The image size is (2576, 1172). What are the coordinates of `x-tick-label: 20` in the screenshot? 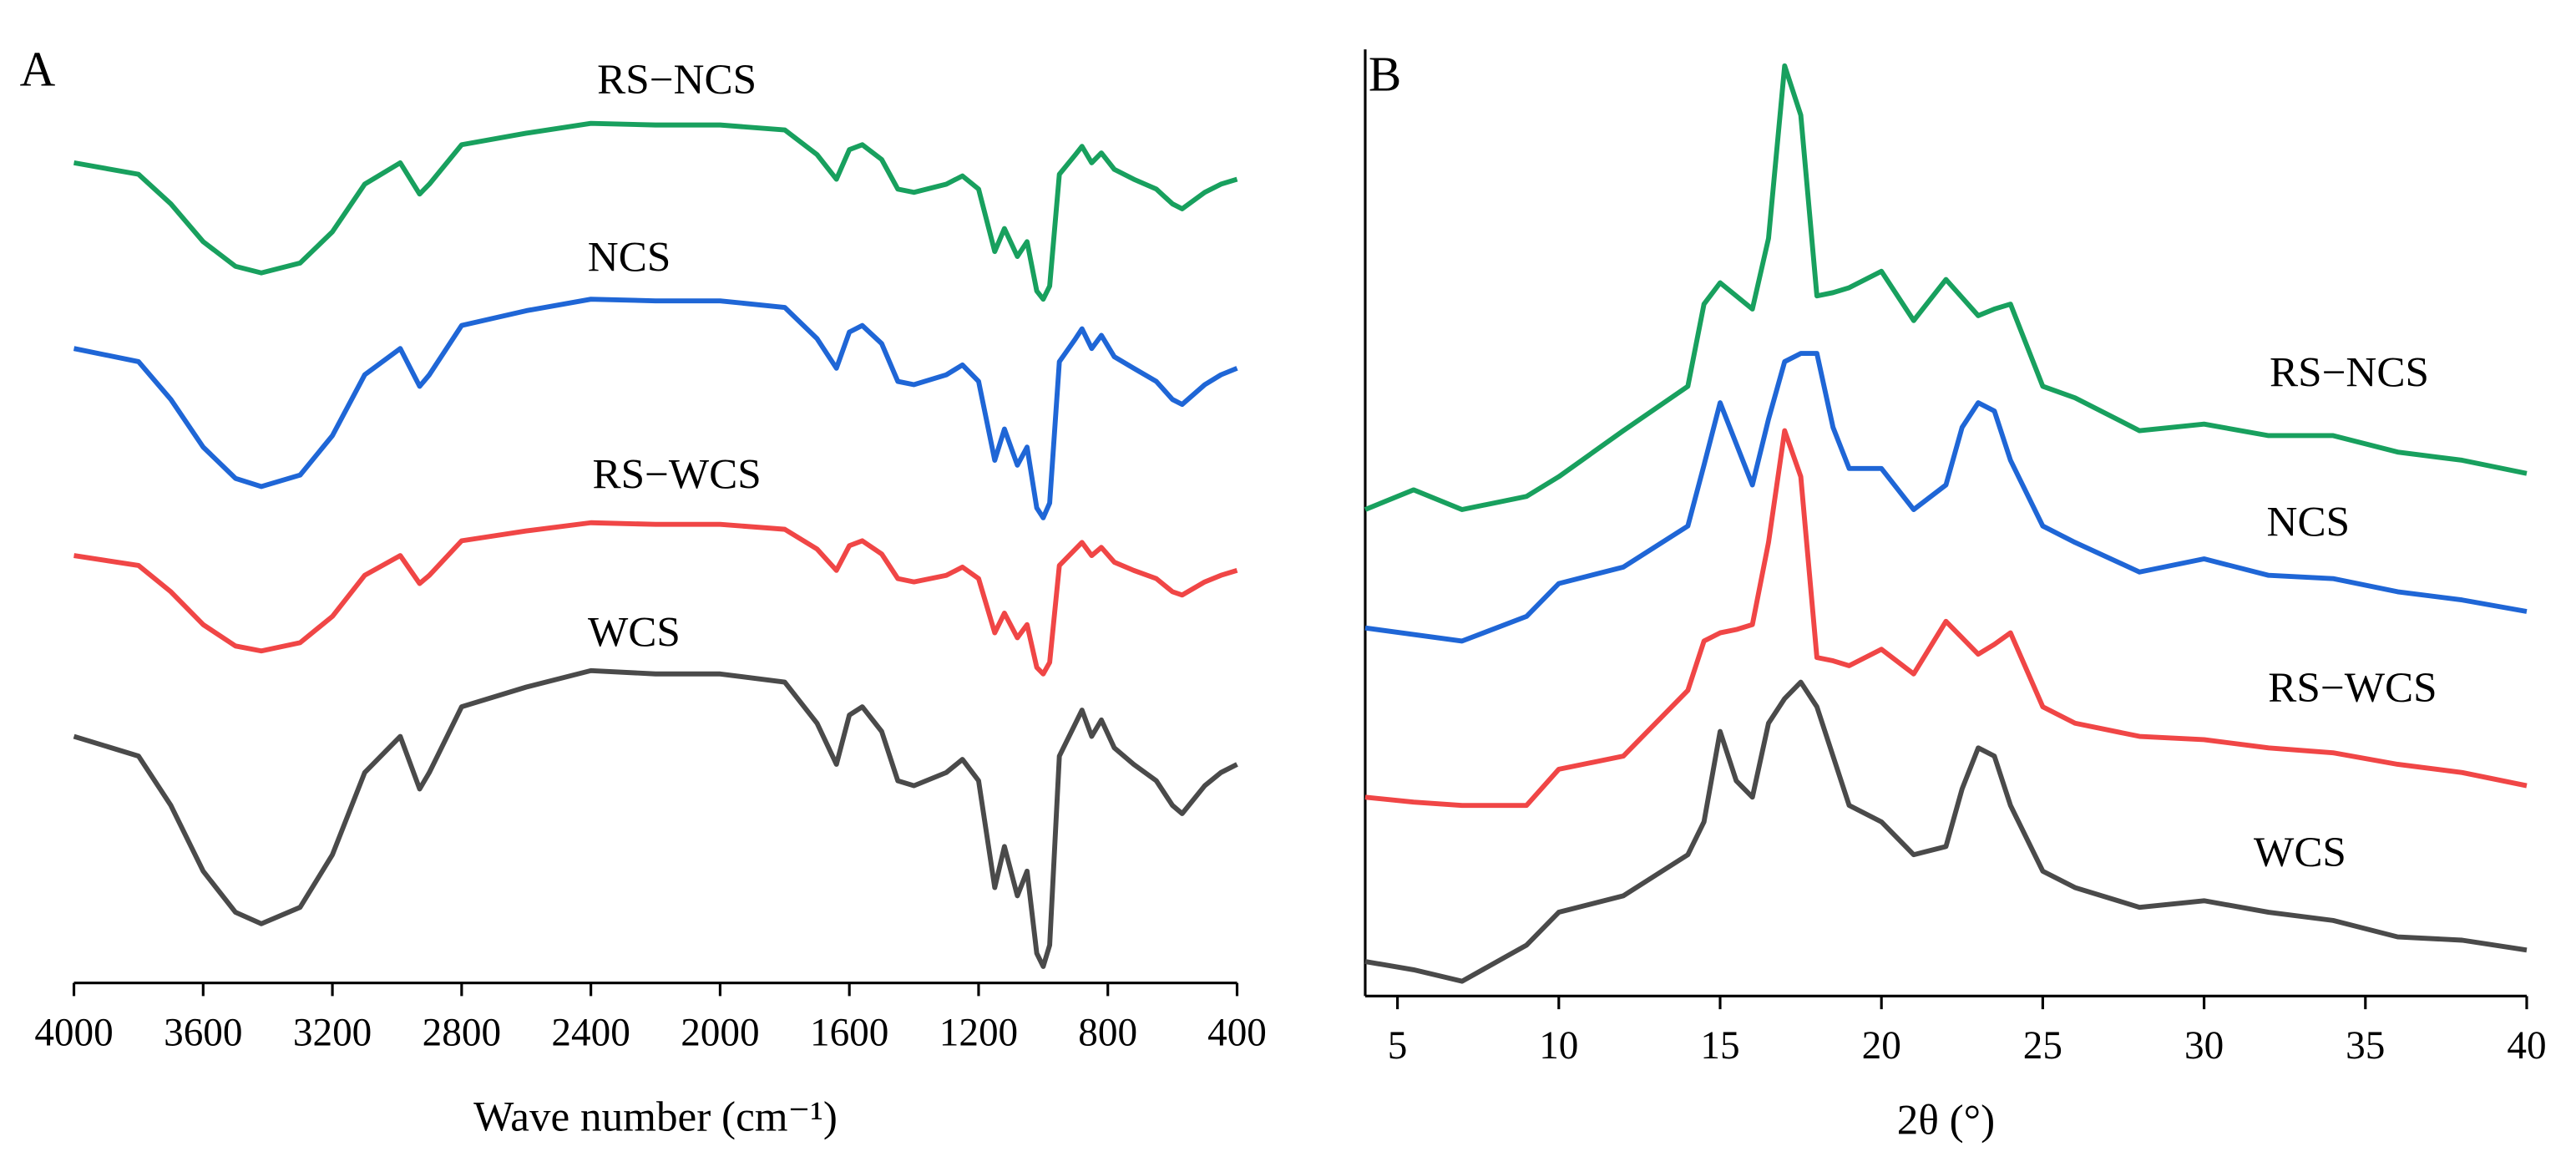 It's located at (1882, 1046).